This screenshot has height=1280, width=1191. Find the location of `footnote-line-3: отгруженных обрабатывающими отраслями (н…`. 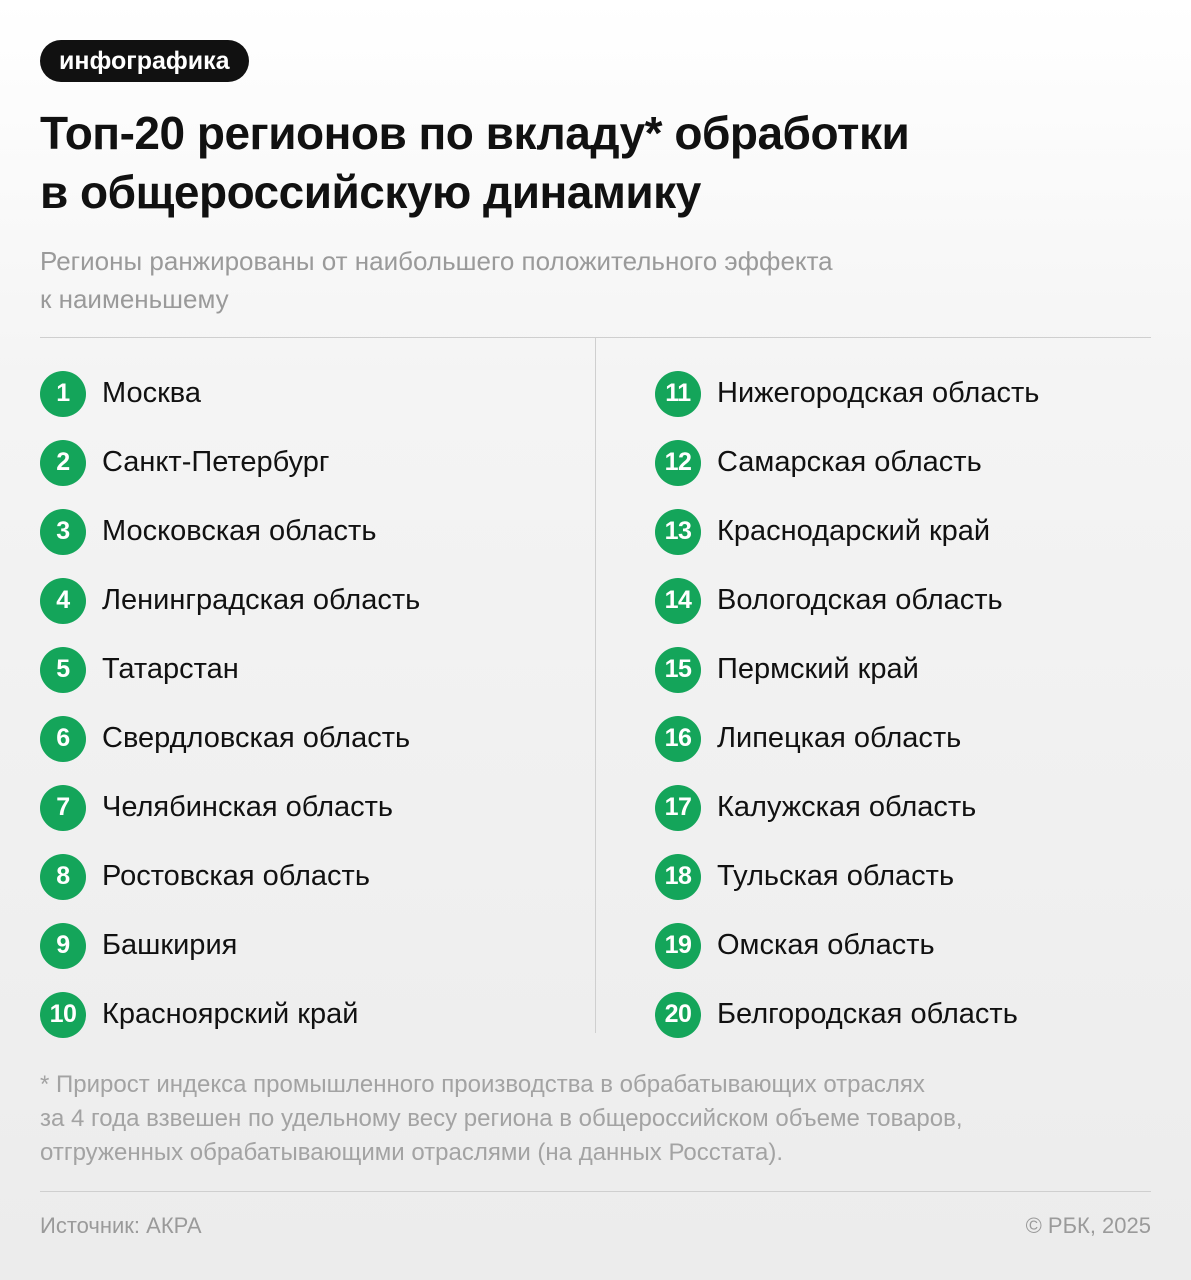

footnote-line-3: отгруженных обрабатывающими отраслями (н… is located at coordinates (412, 1152).